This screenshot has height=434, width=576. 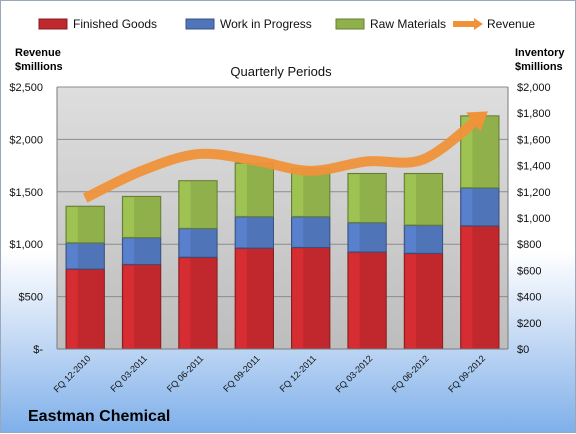 What do you see at coordinates (298, 373) in the screenshot?
I see `x-tick-label: FQ 12-2011` at bounding box center [298, 373].